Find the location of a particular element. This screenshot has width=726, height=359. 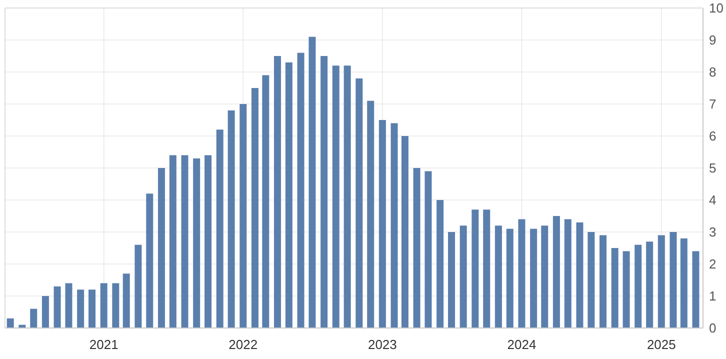

y-tick-label: 5 is located at coordinates (712, 168).